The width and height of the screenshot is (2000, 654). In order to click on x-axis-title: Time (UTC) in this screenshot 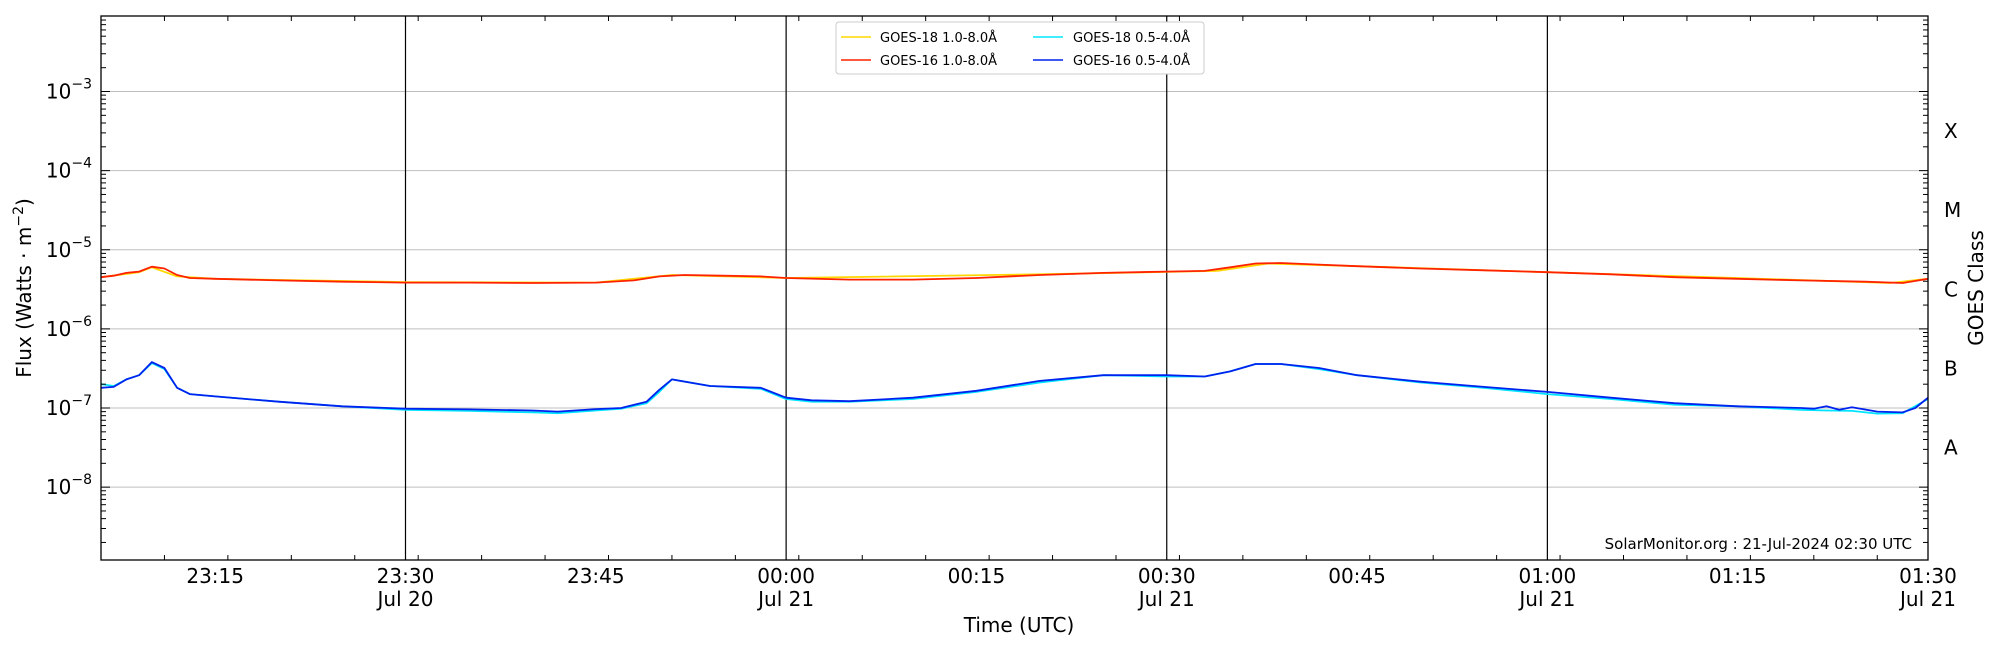, I will do `click(1019, 625)`.